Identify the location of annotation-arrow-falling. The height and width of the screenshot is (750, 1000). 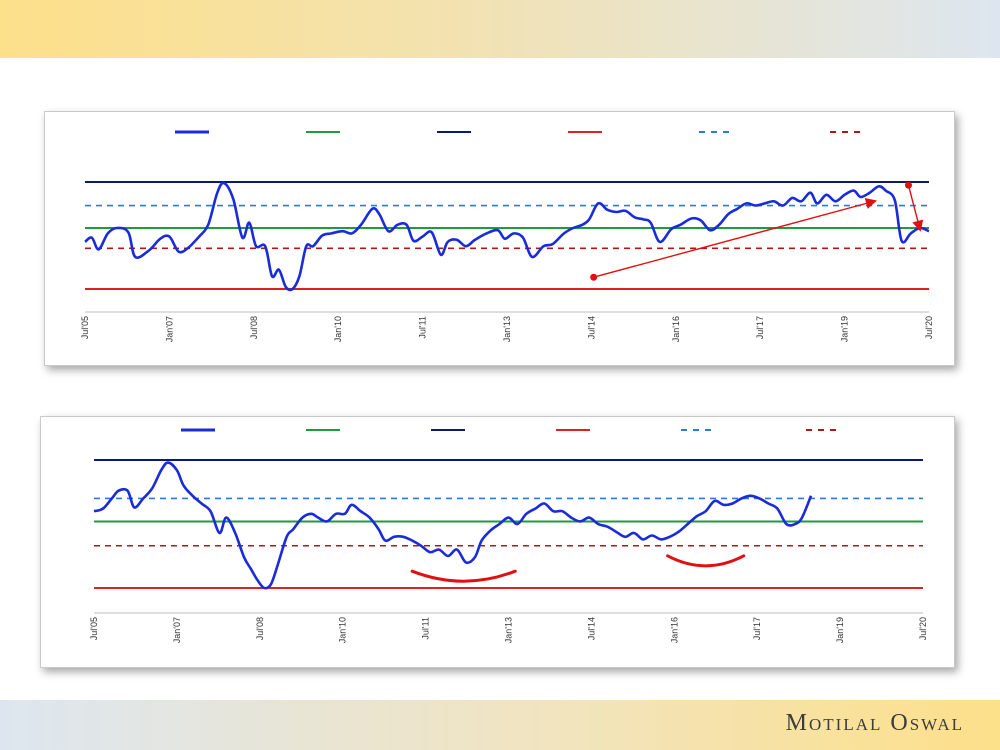
(915, 208).